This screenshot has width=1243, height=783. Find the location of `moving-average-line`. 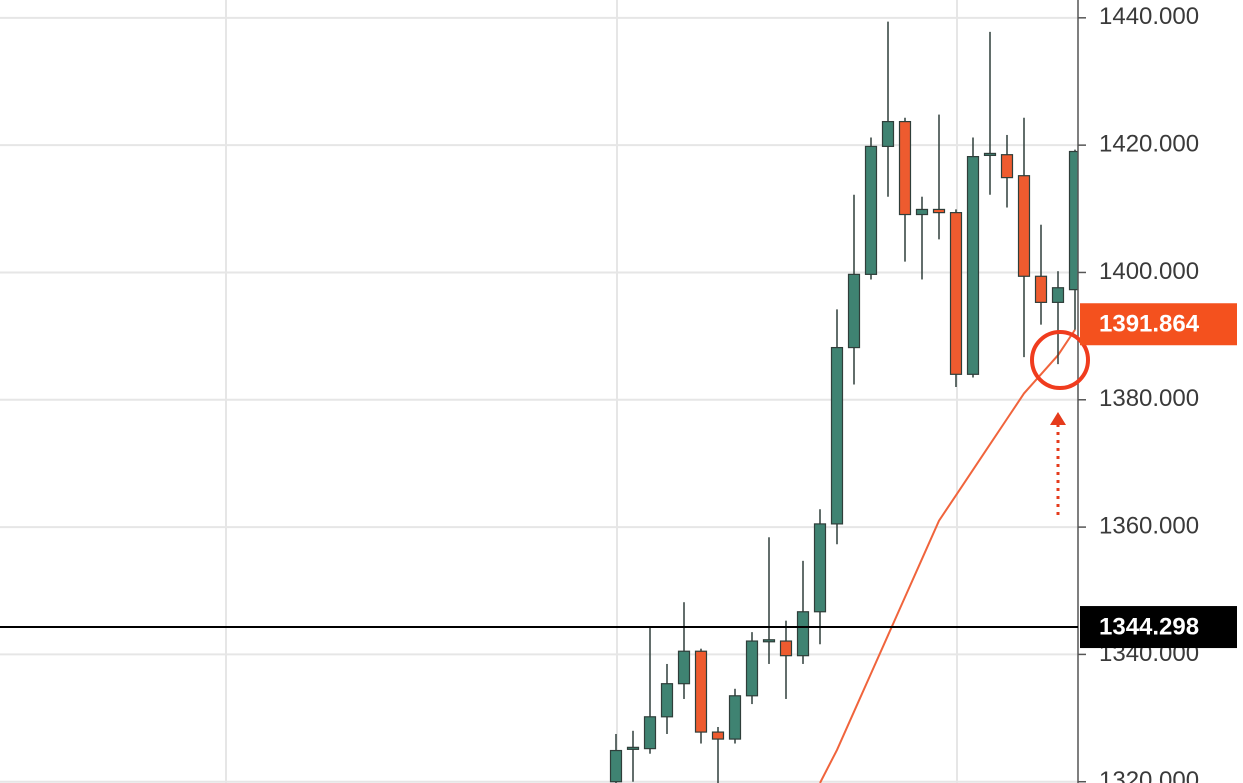

moving-average-line is located at coordinates (947, 556).